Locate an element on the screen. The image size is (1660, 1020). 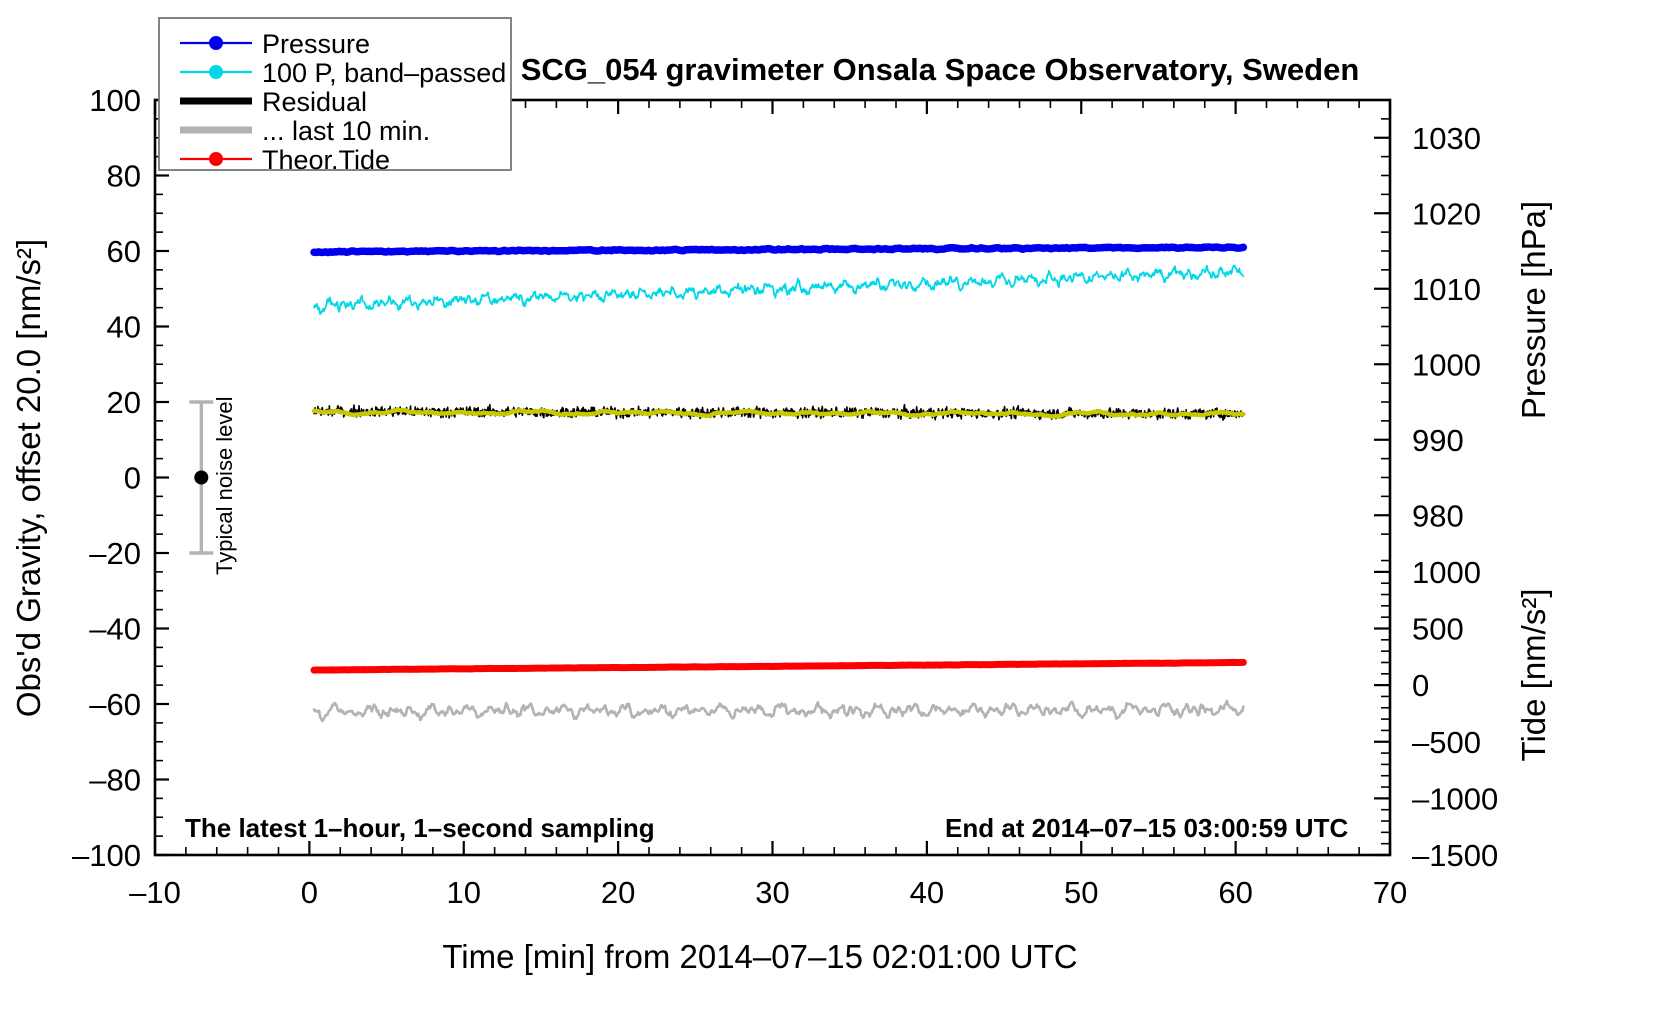
y-tick-label: 60 is located at coordinates (124, 251).